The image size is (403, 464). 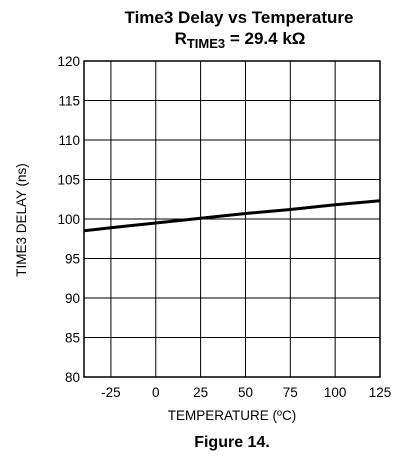 What do you see at coordinates (72, 298) in the screenshot?
I see `y-tick-label: 90` at bounding box center [72, 298].